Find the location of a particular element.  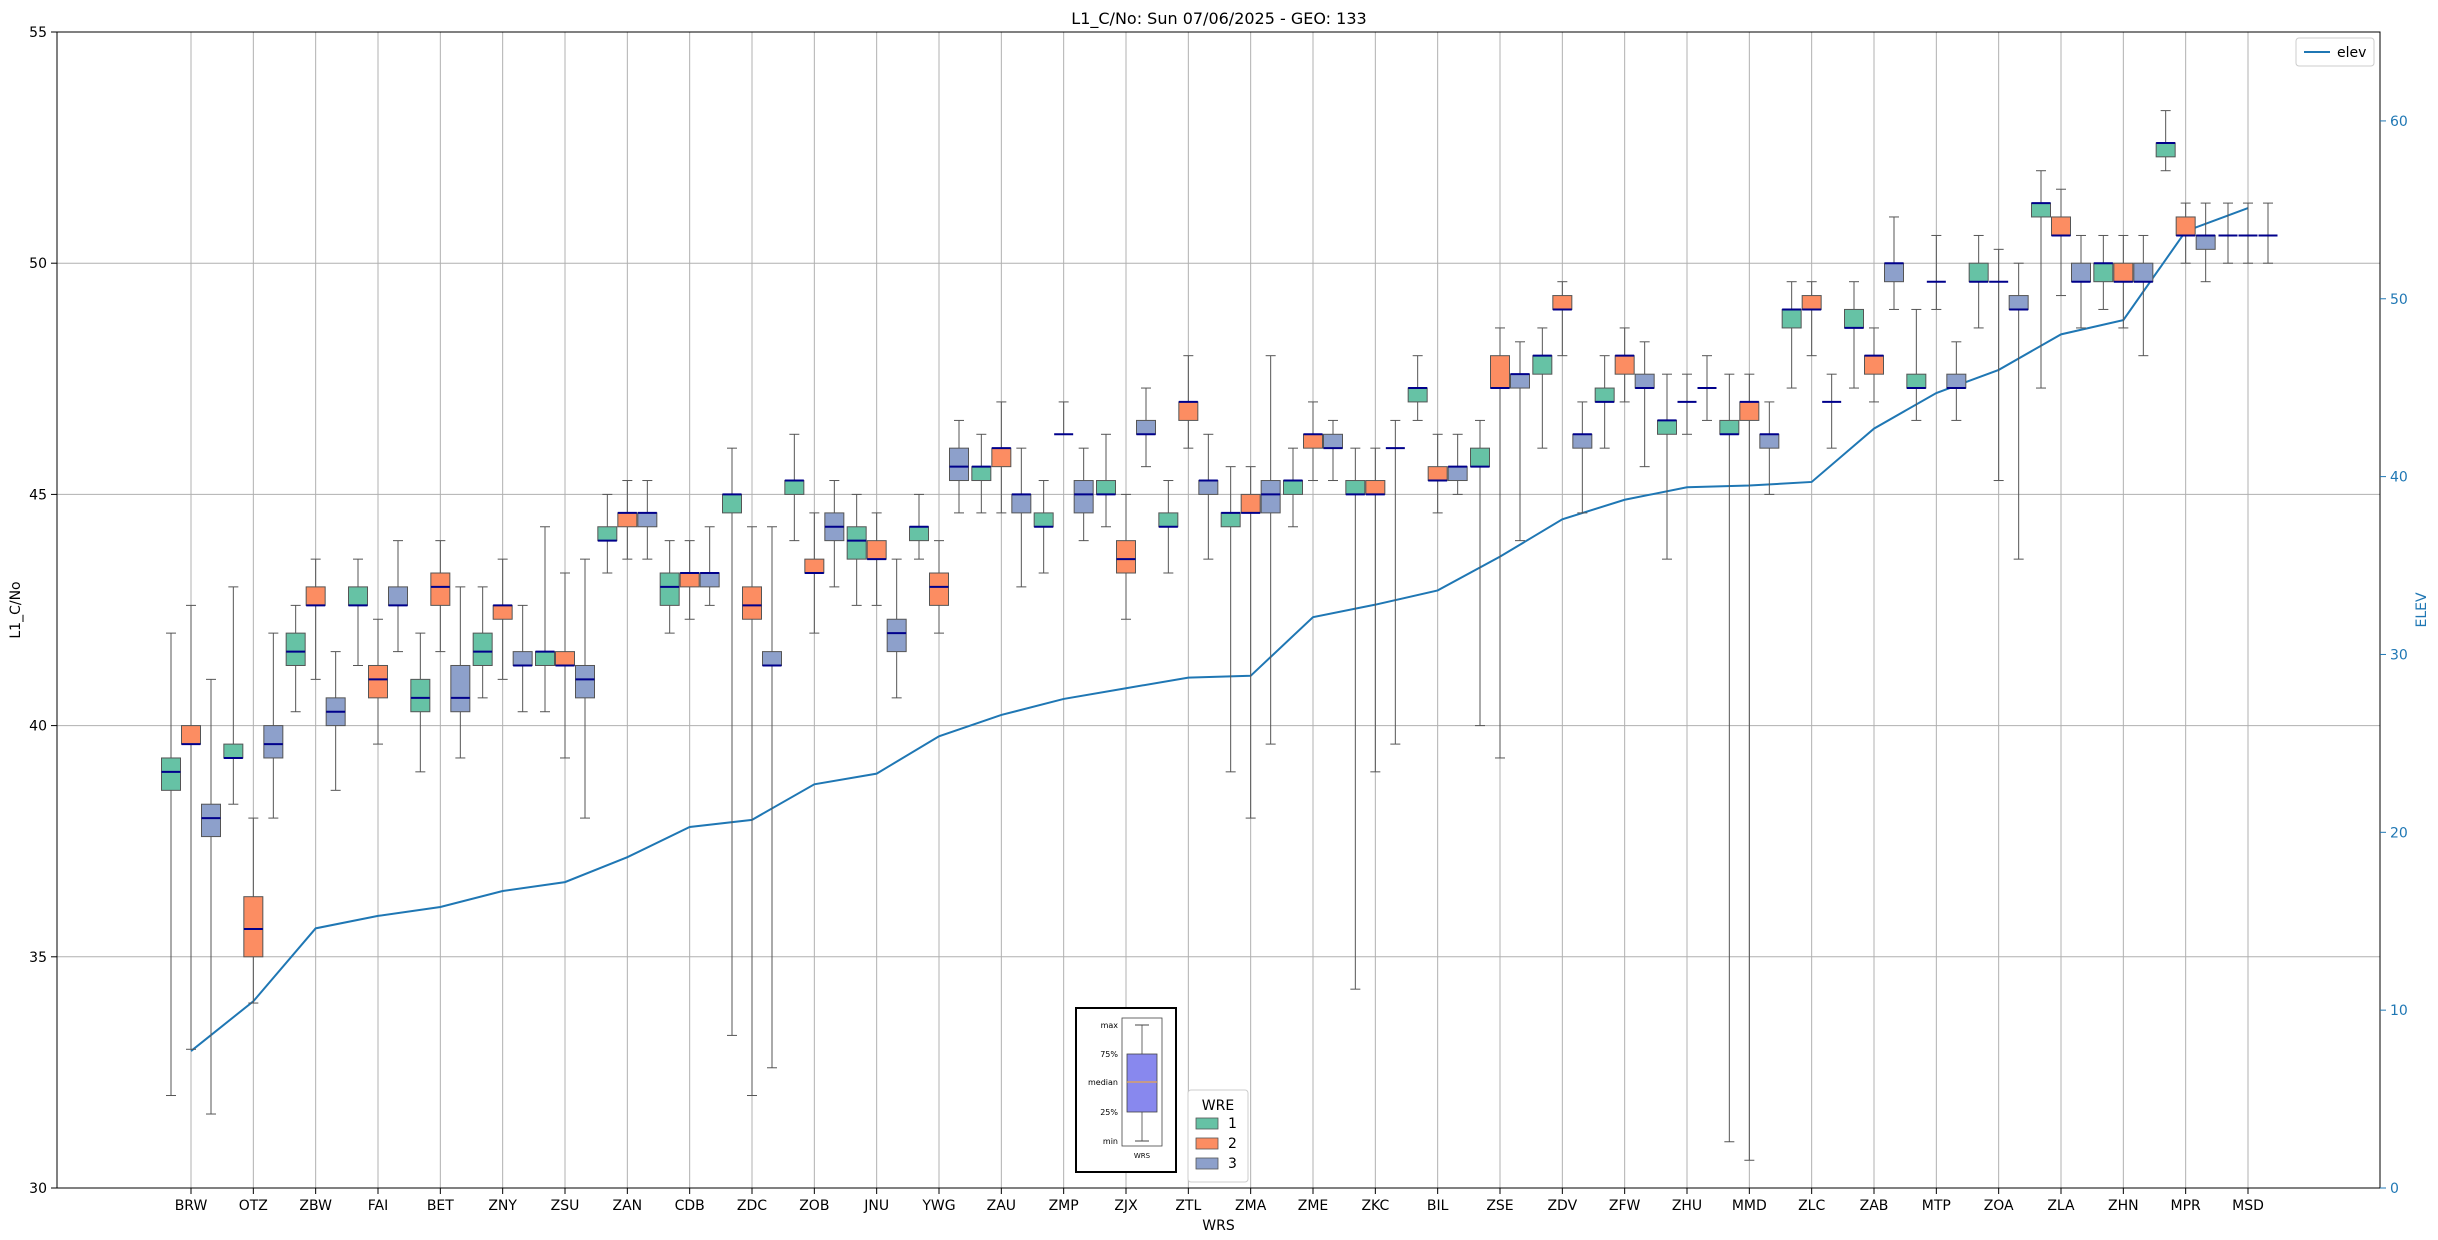

box-ZAN-wre2 is located at coordinates (627, 520).